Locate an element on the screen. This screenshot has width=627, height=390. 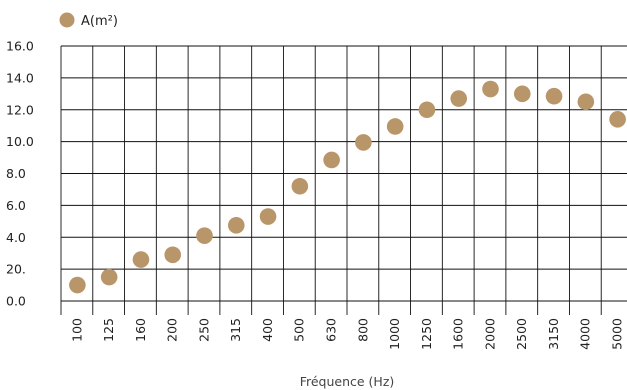
y-tick-label: 10.0 is located at coordinates (20, 141).